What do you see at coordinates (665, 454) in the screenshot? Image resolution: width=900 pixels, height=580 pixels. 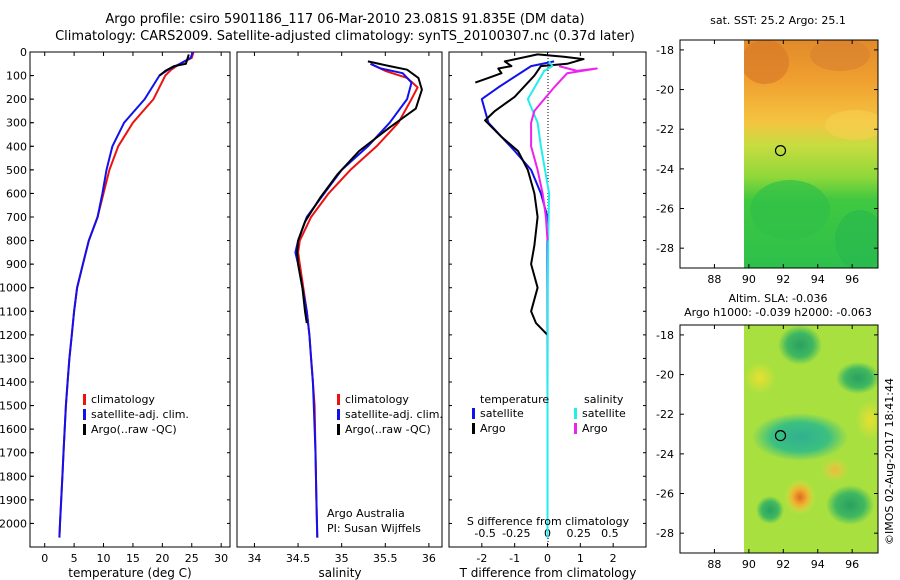 I see `map-y-tick-label: -24` at bounding box center [665, 454].